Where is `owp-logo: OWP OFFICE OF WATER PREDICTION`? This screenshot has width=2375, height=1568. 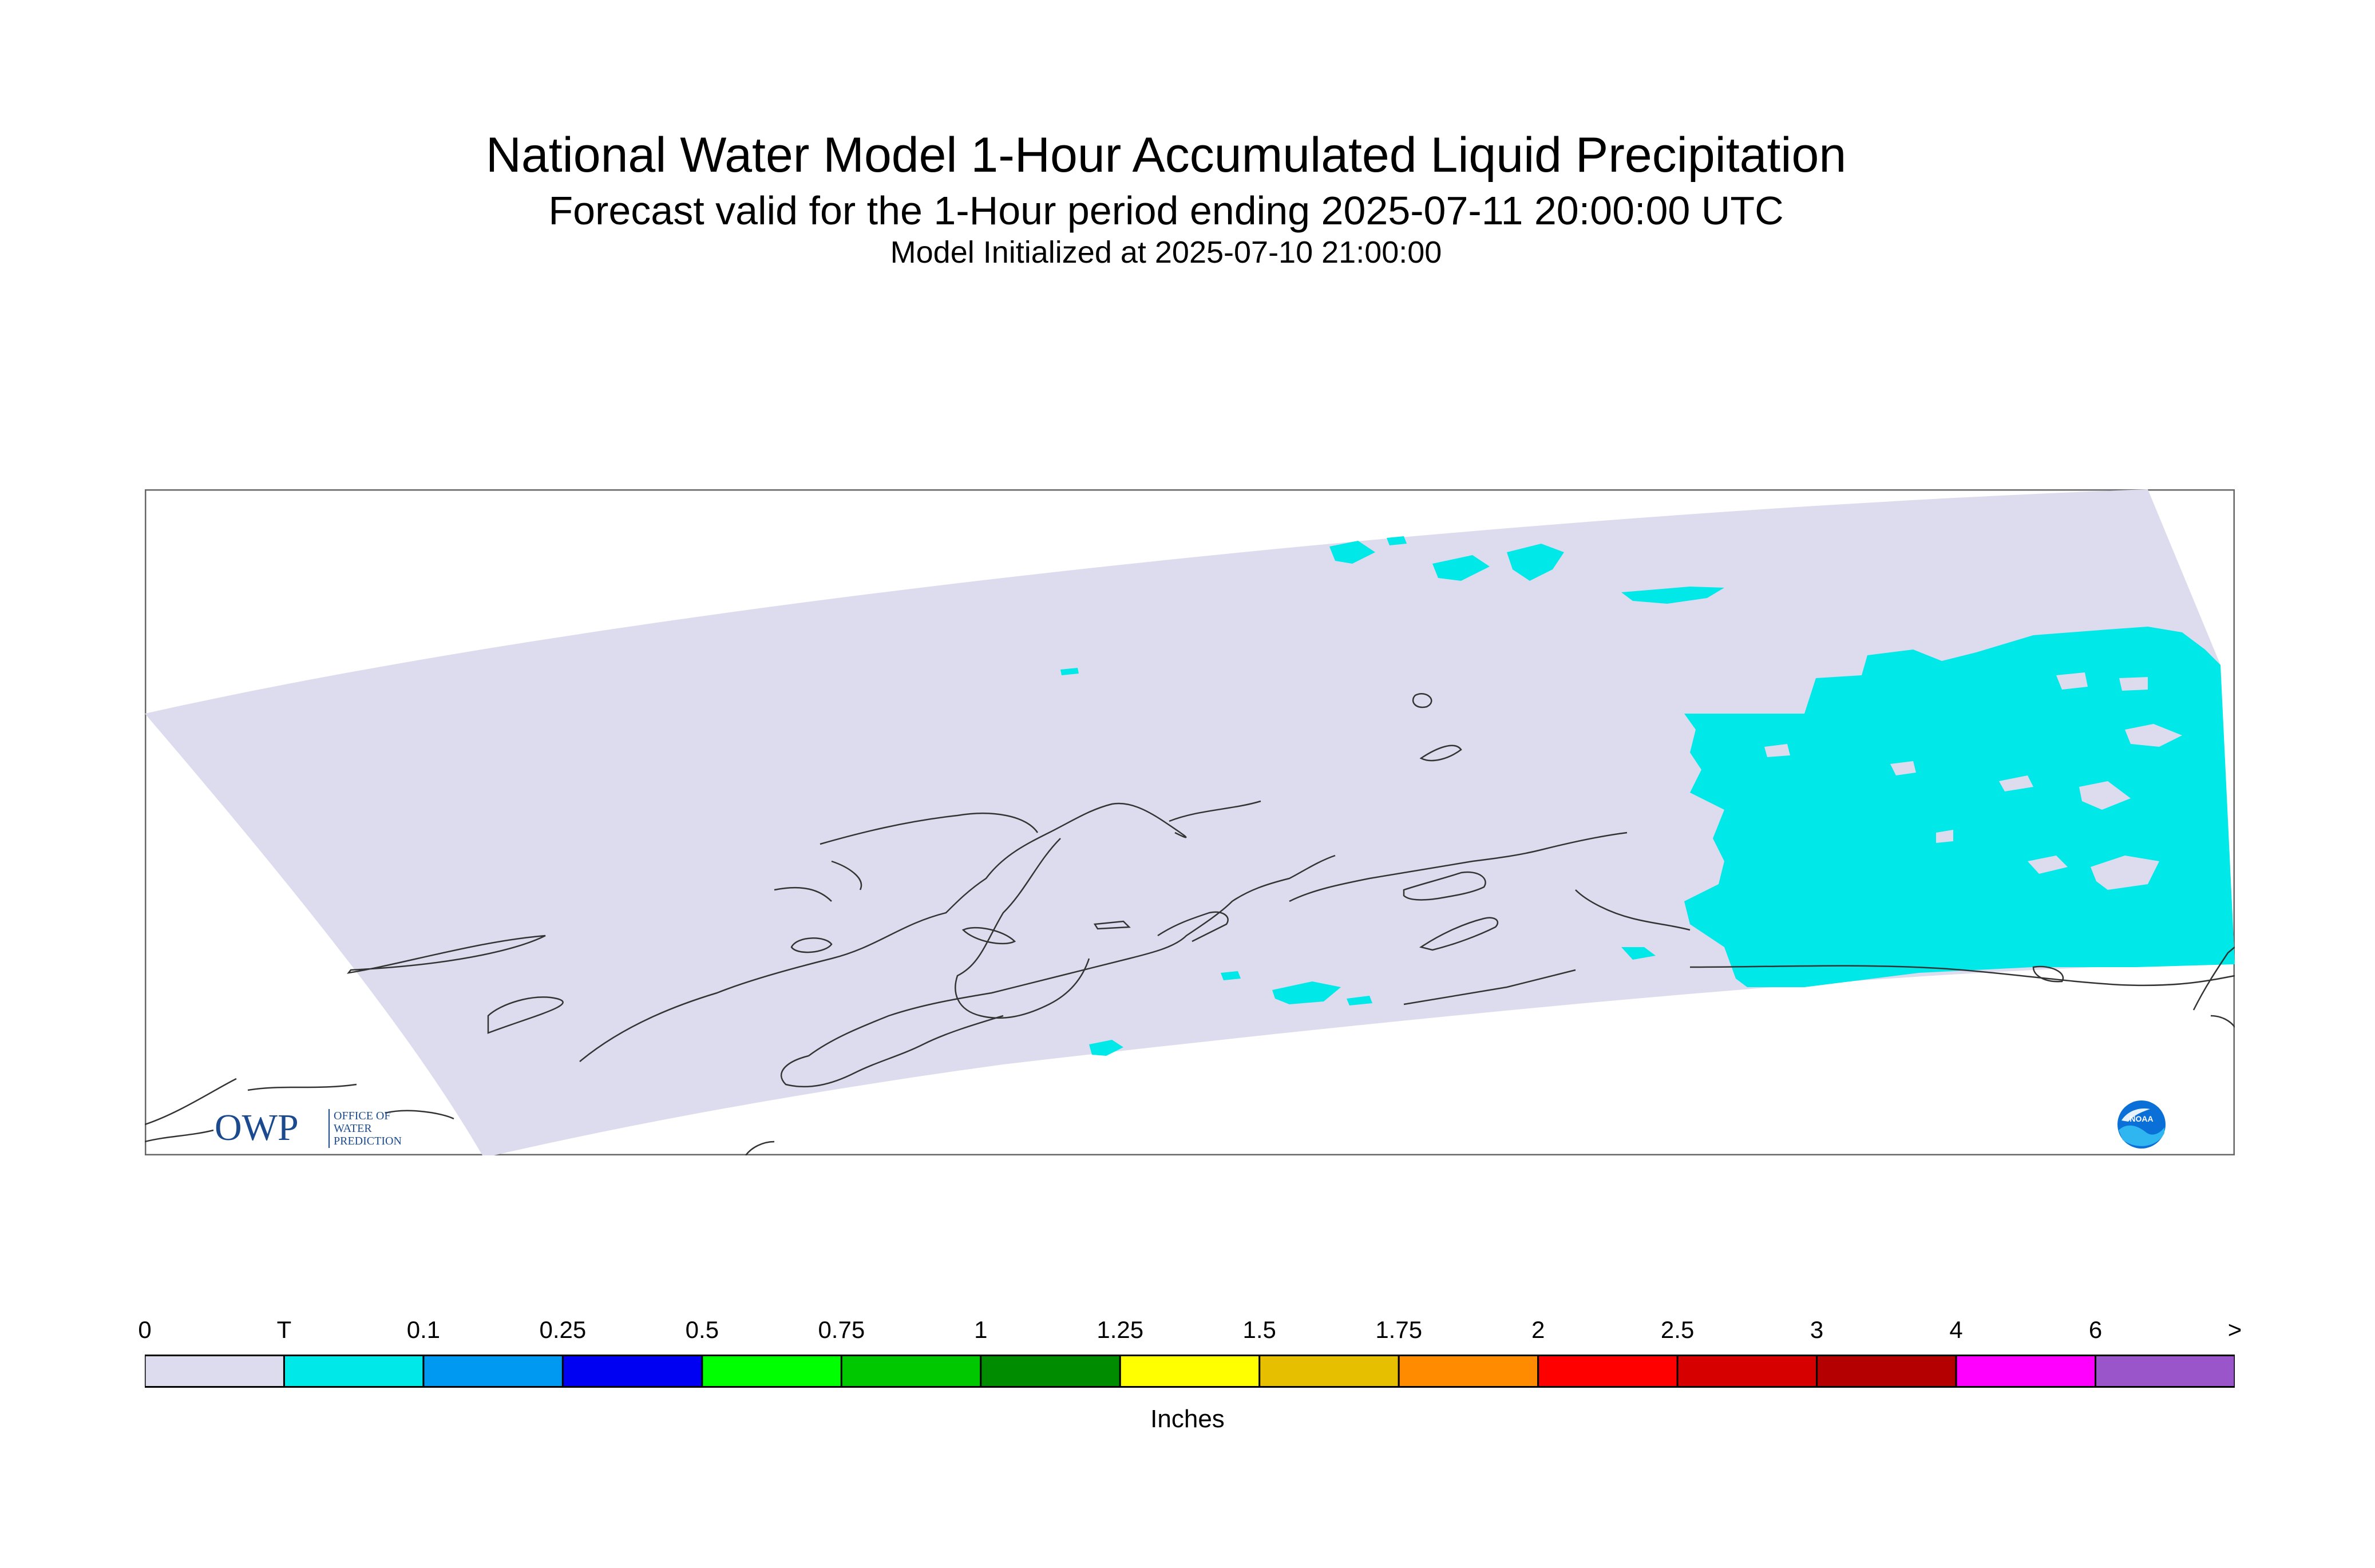
owp-logo: OWP OFFICE OF WATER PREDICTION is located at coordinates (320, 1128).